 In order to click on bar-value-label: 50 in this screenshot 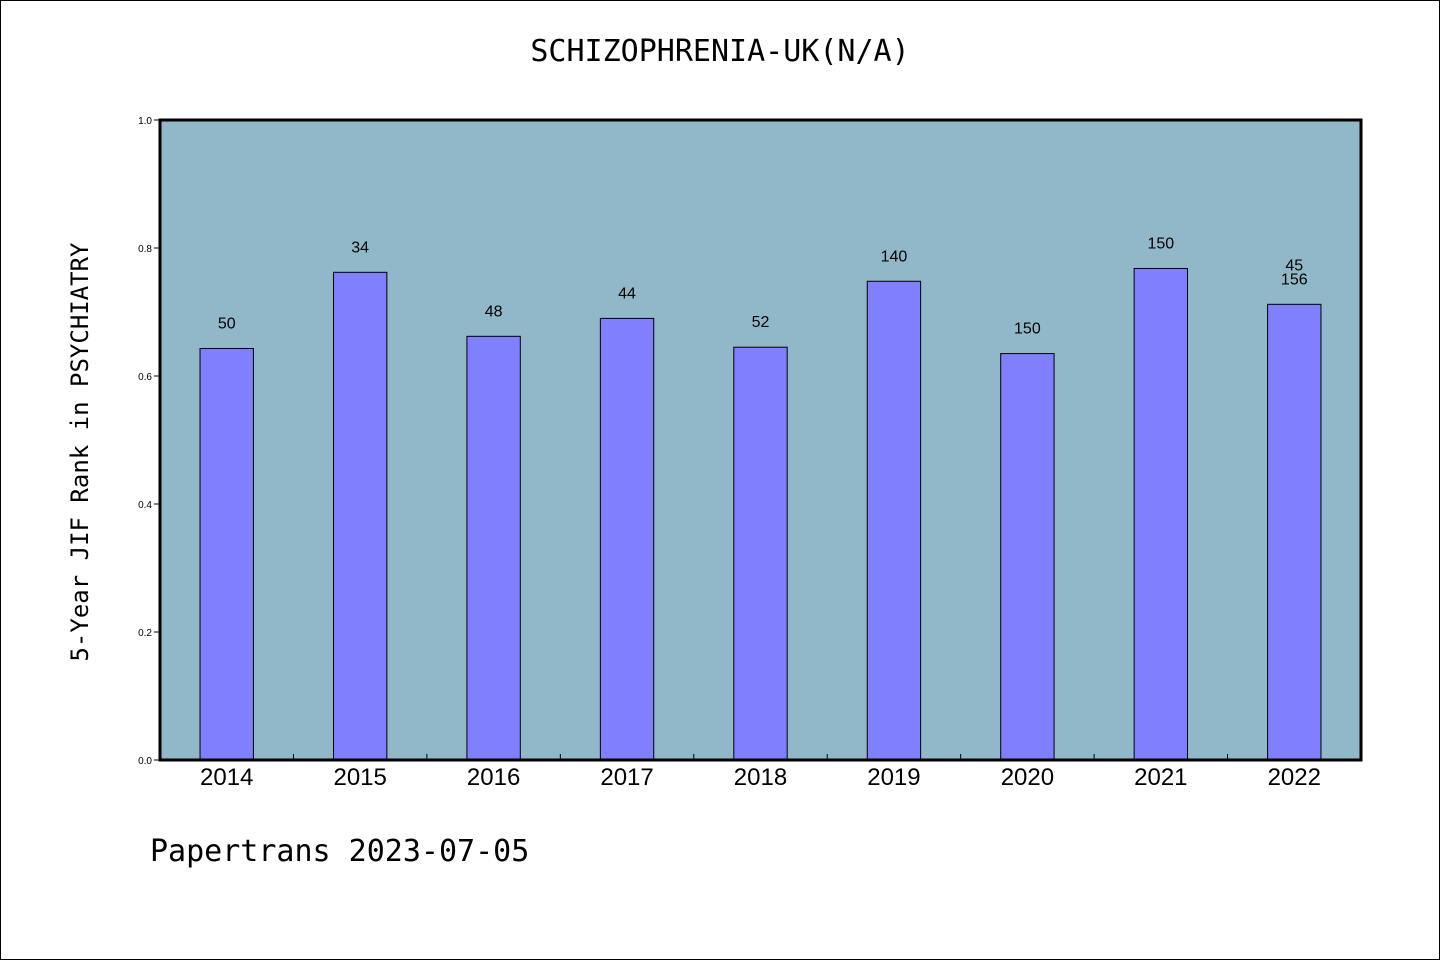, I will do `click(227, 323)`.